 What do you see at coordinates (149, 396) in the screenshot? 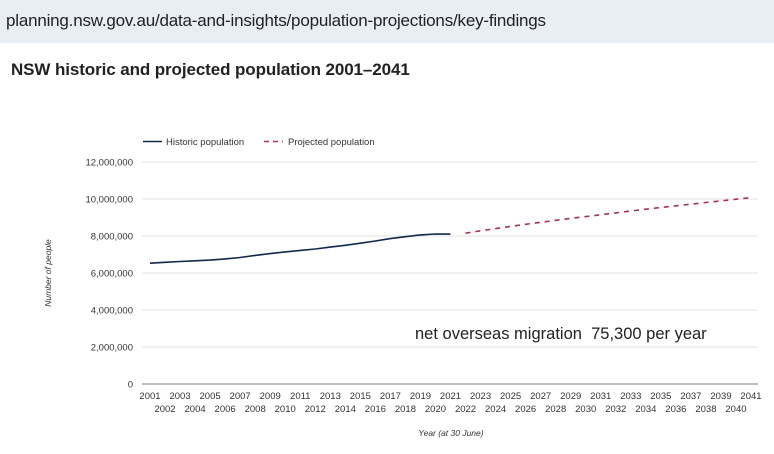
I see `x-tick-label: 2001` at bounding box center [149, 396].